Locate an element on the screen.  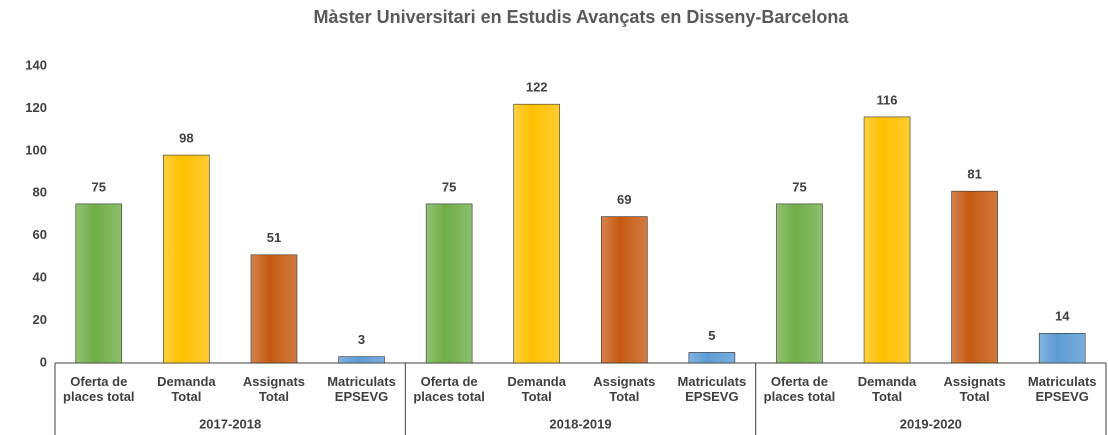
value-label: 98 is located at coordinates (186, 138).